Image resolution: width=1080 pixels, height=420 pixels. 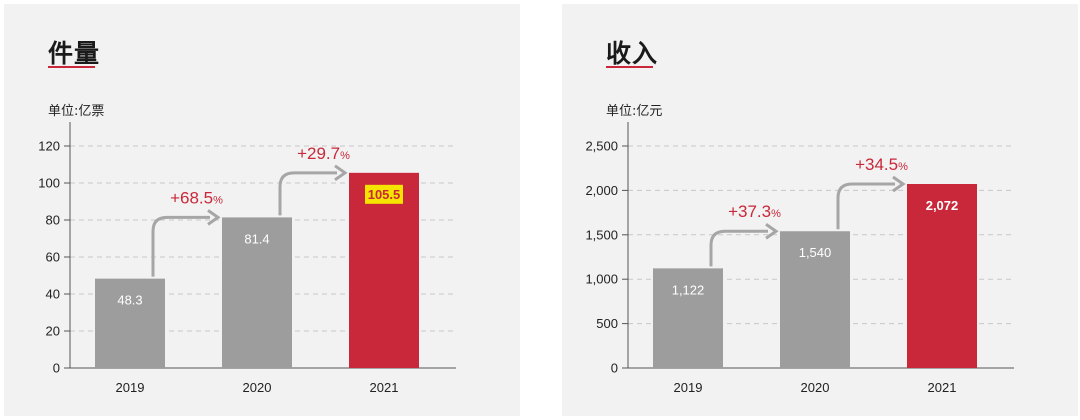 I want to click on value-label: 81.4, so click(x=256, y=238).